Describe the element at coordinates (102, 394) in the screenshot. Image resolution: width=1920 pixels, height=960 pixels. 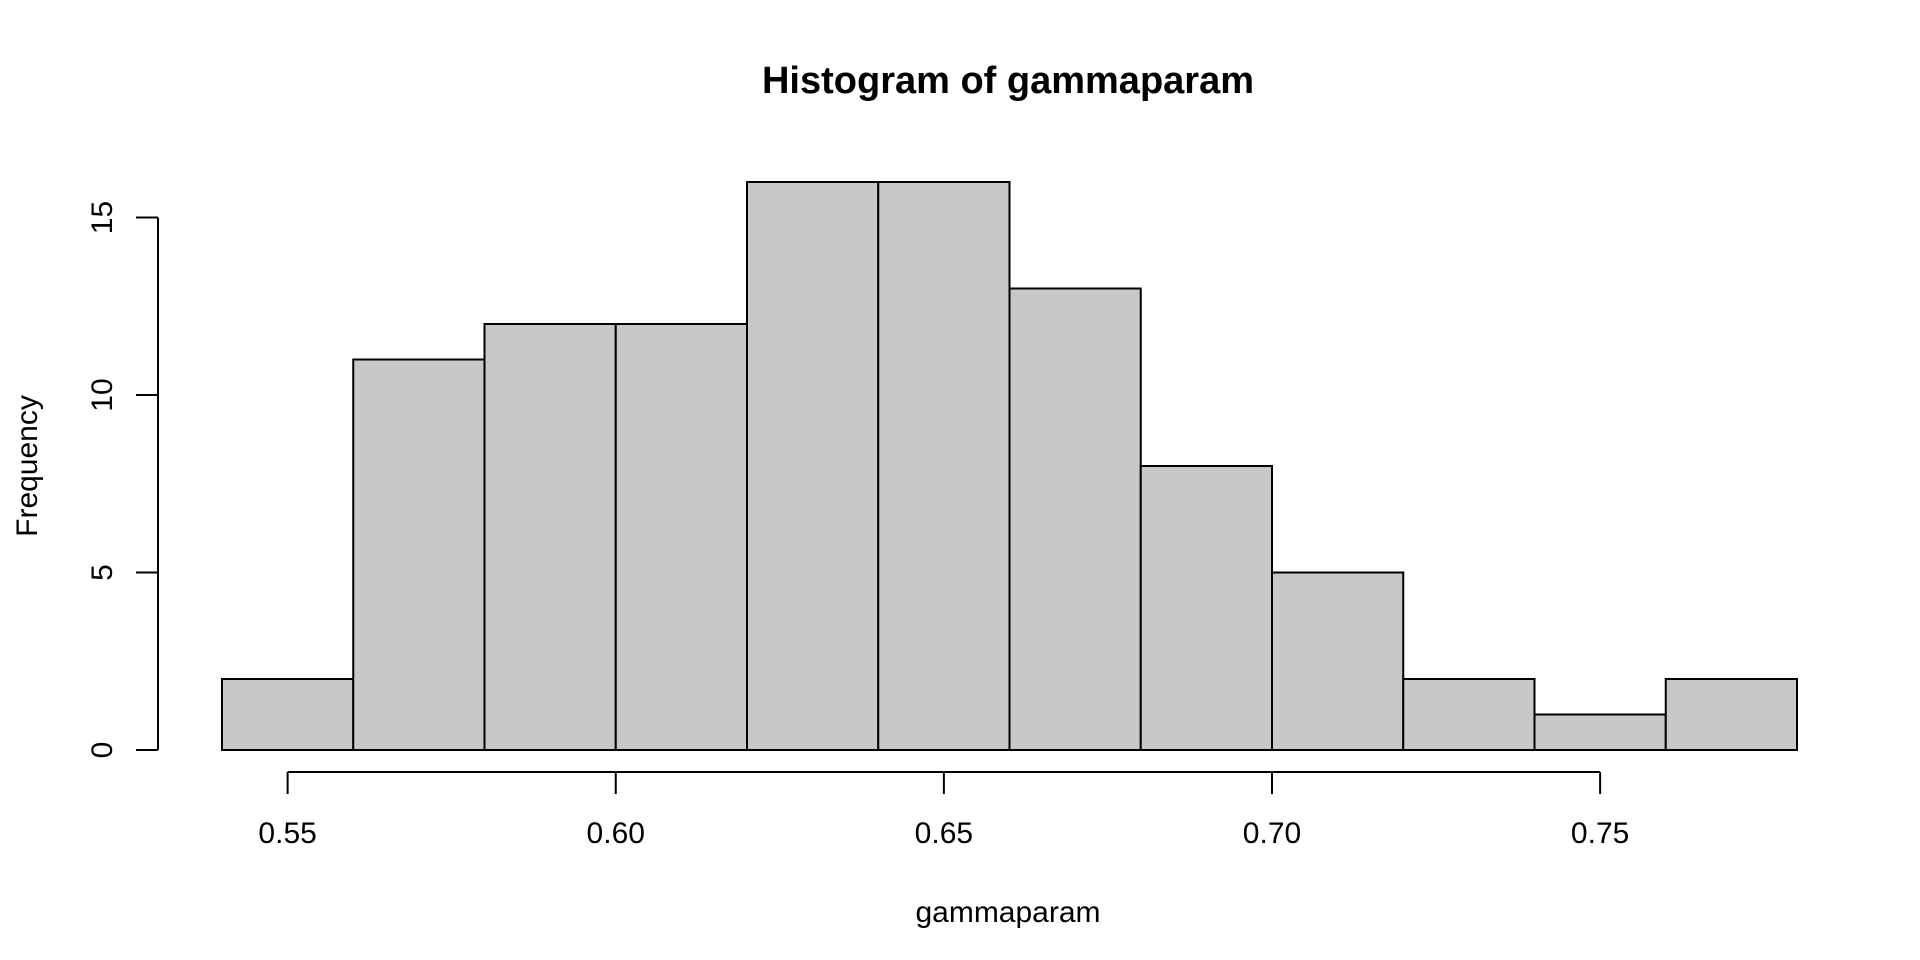
I see `y-tick-label: 10` at that location.